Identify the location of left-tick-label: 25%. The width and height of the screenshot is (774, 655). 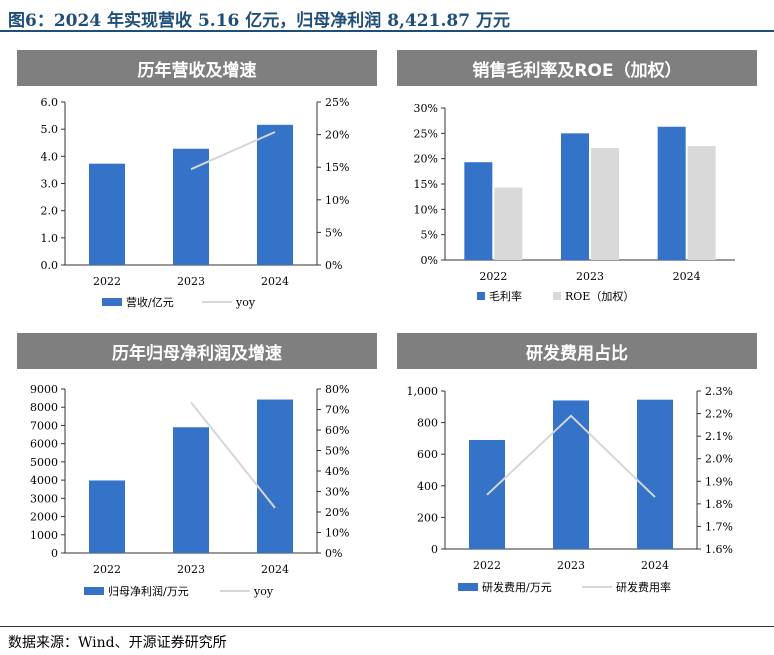
(426, 133).